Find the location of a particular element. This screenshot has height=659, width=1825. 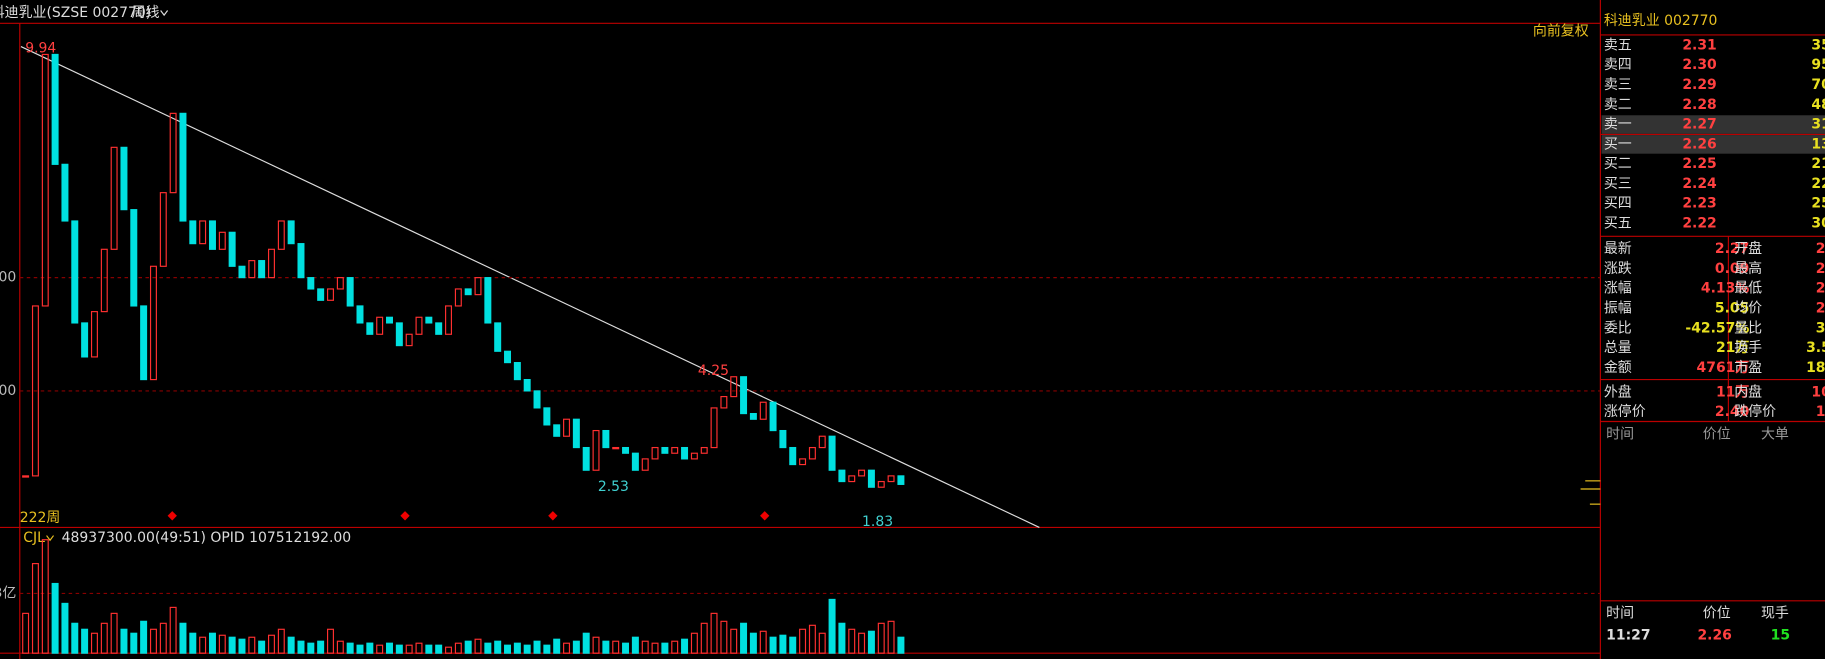

stat-value: 3. is located at coordinates (1820, 328).